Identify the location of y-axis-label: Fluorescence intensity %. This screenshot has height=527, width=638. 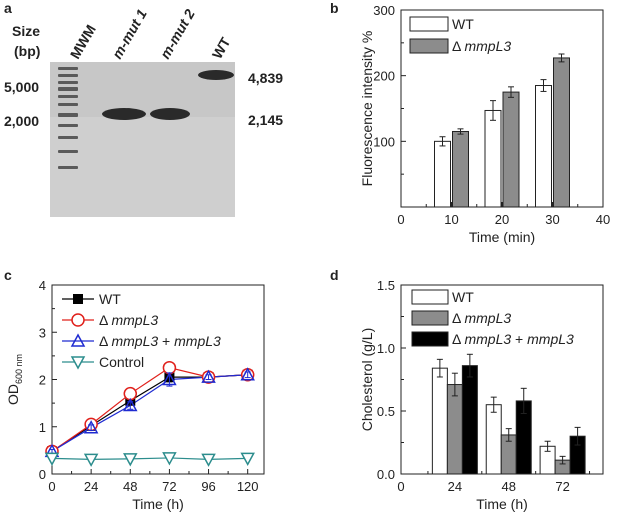
(367, 109).